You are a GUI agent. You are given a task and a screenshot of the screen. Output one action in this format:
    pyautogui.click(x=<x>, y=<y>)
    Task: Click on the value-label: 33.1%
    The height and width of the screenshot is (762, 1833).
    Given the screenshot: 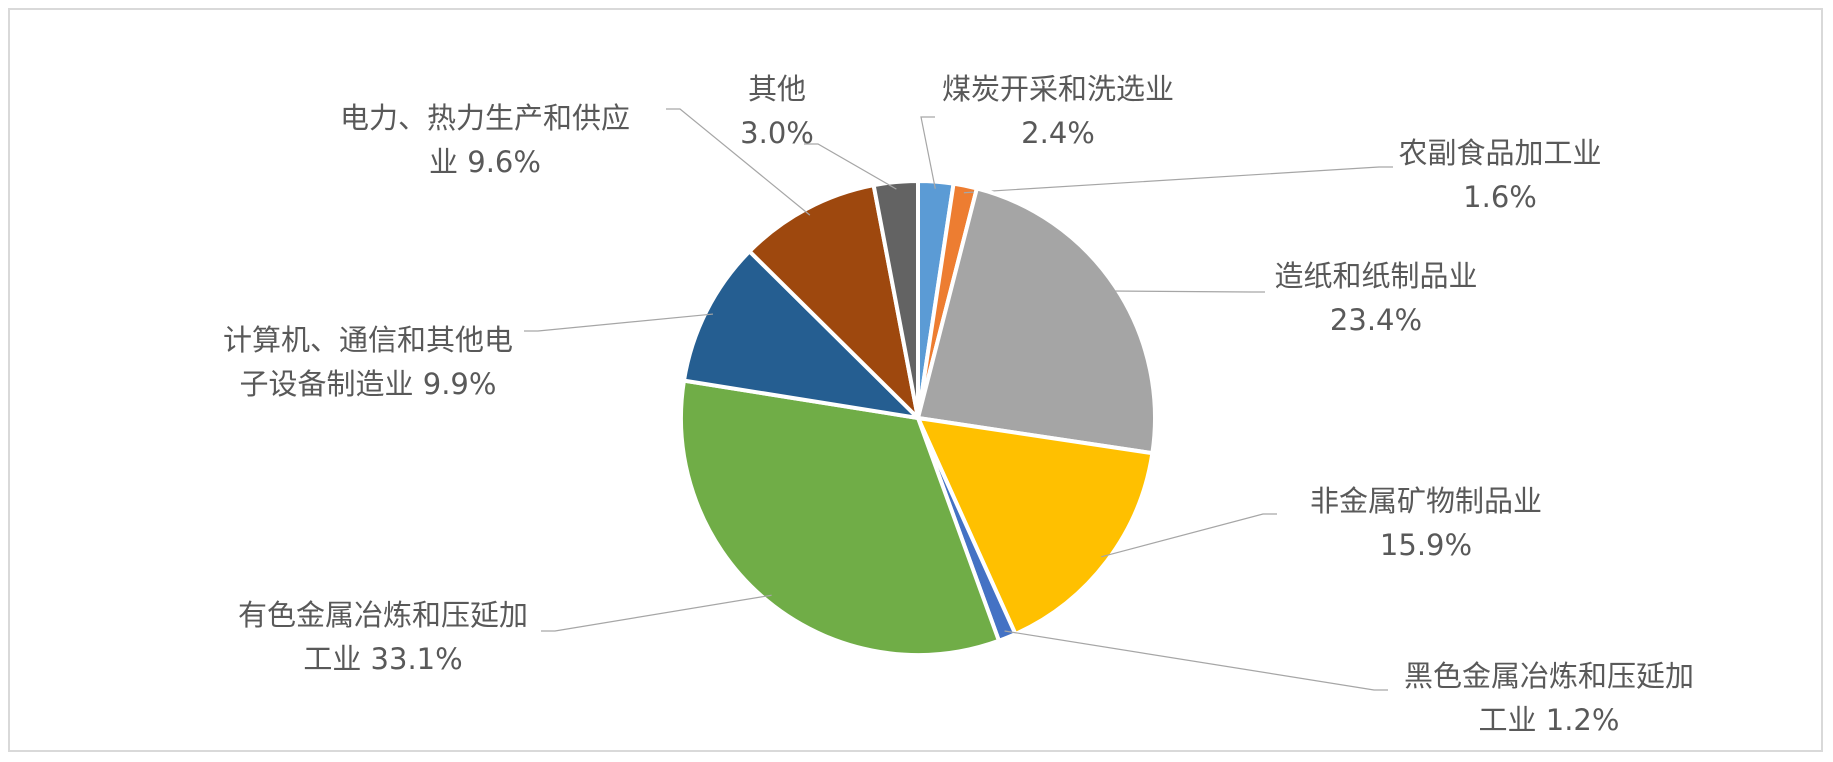 What is the action you would take?
    pyautogui.click(x=416, y=659)
    